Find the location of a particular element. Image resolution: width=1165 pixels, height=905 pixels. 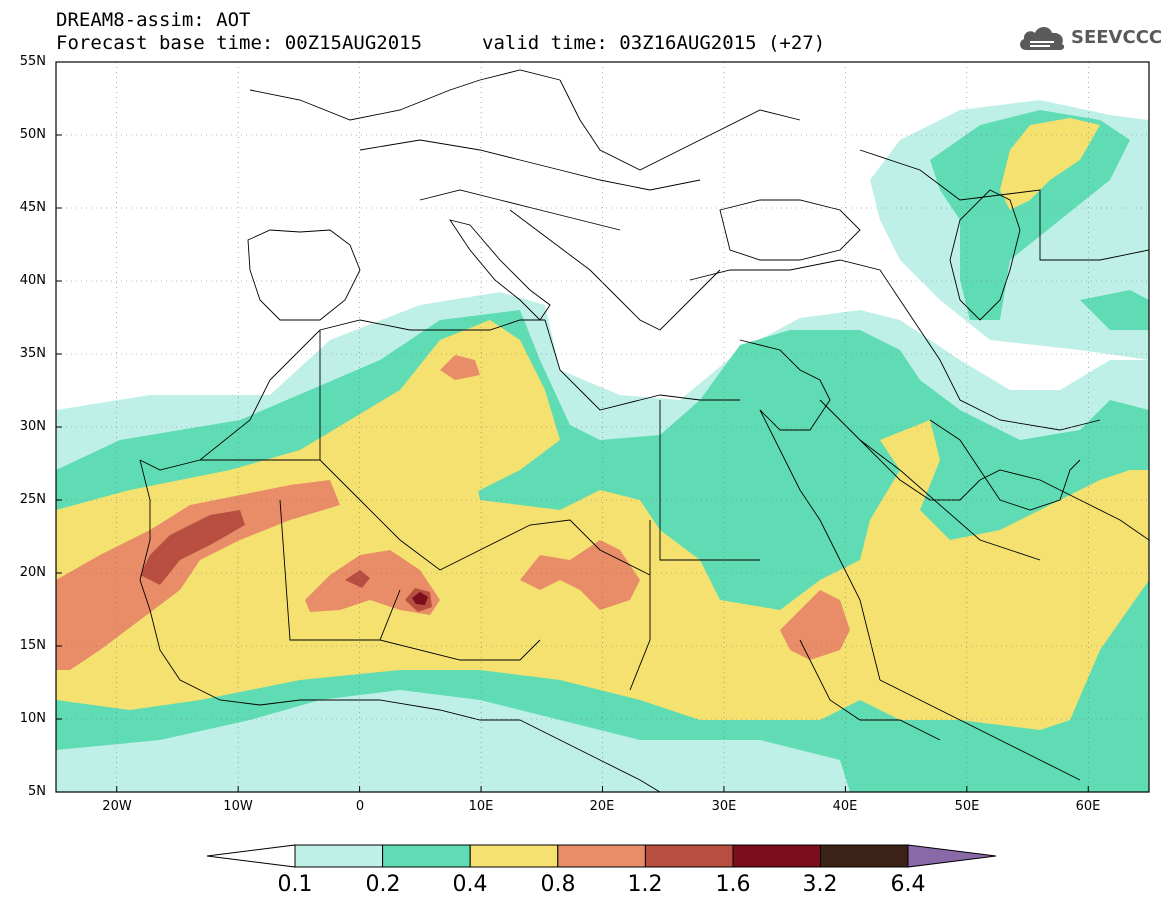

aot-band-0.2-caspian is located at coordinates (1030, 215).